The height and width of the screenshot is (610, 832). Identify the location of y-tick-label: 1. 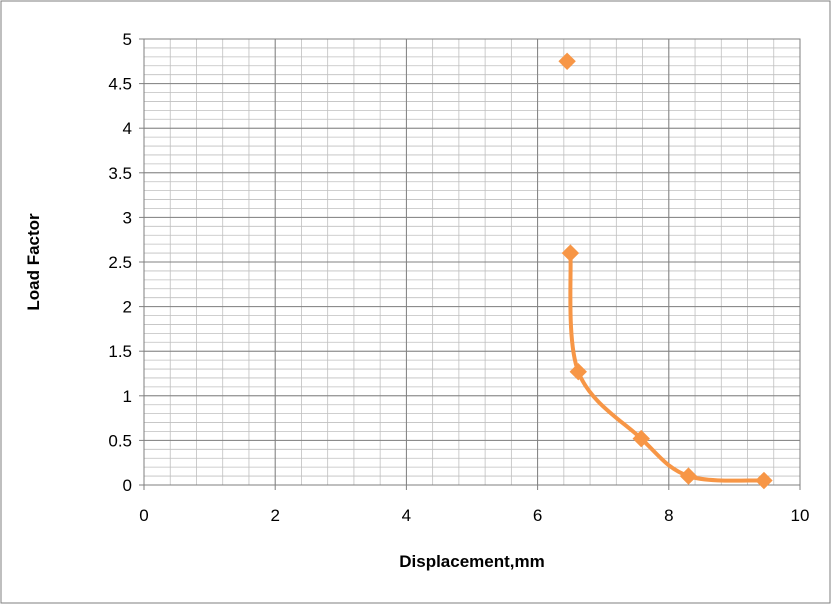
(127, 396).